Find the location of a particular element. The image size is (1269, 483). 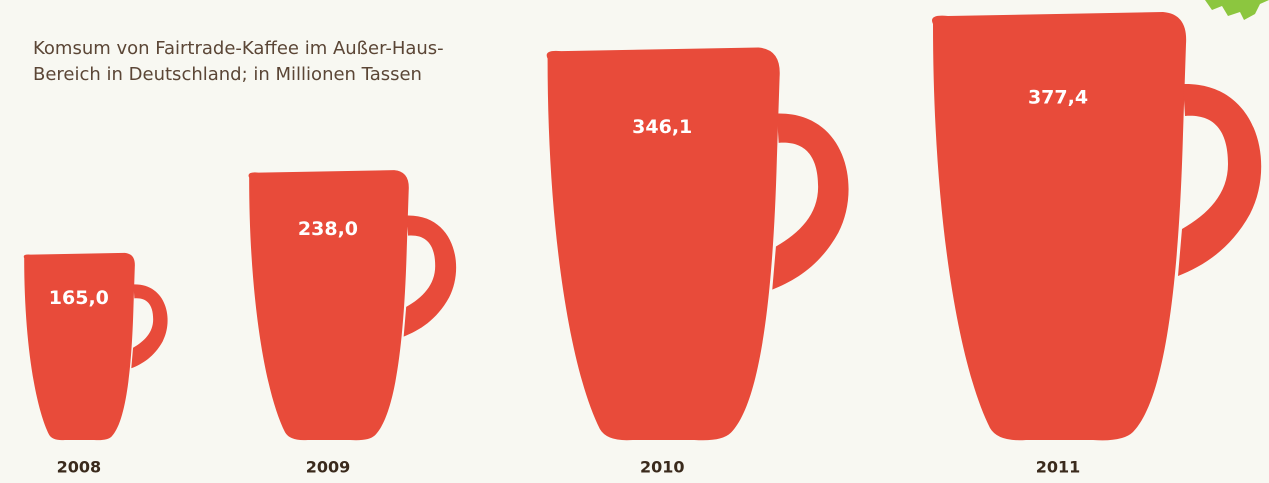

value-label: 346,1 is located at coordinates (662, 127).